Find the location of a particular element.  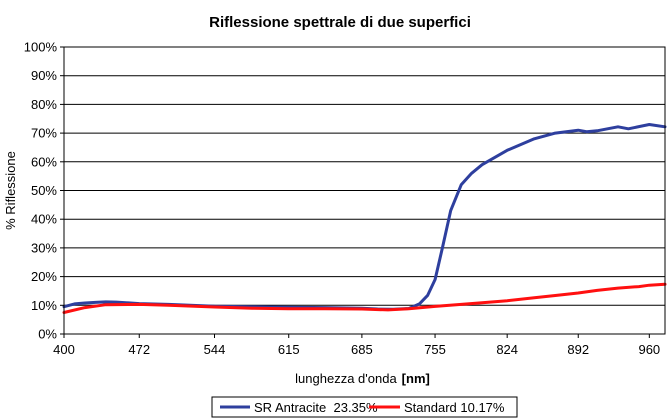

x-axis-label-unit: [nm] is located at coordinates (416, 378).